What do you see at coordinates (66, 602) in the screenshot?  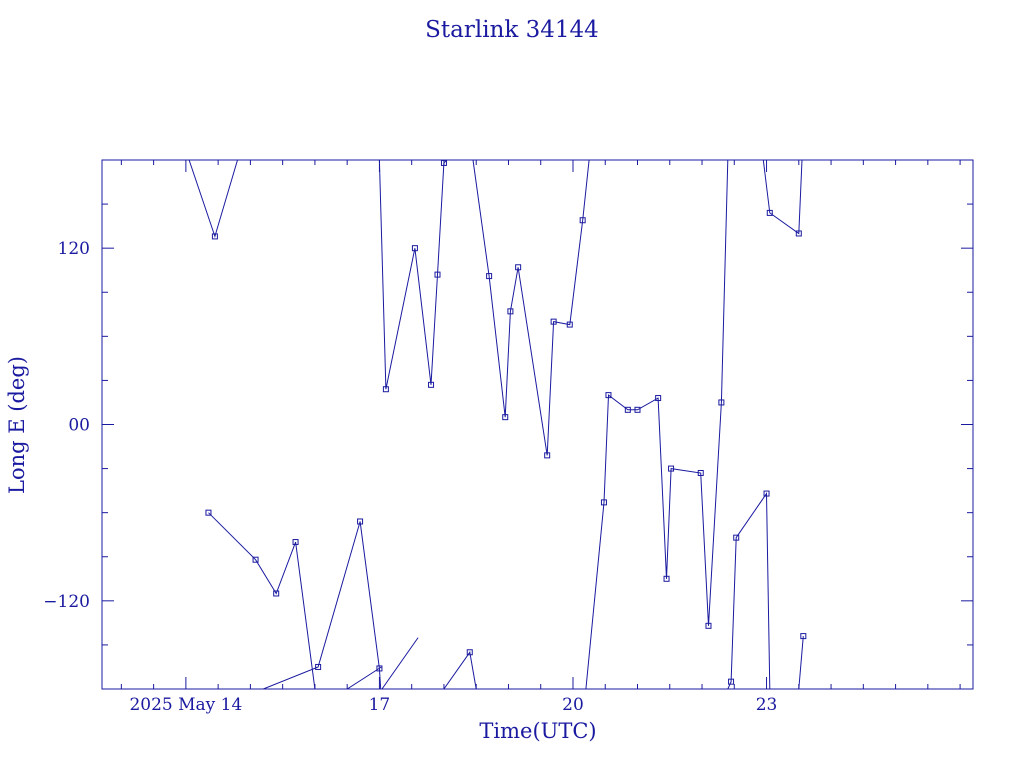 I see `y-tick-label: −120` at bounding box center [66, 602].